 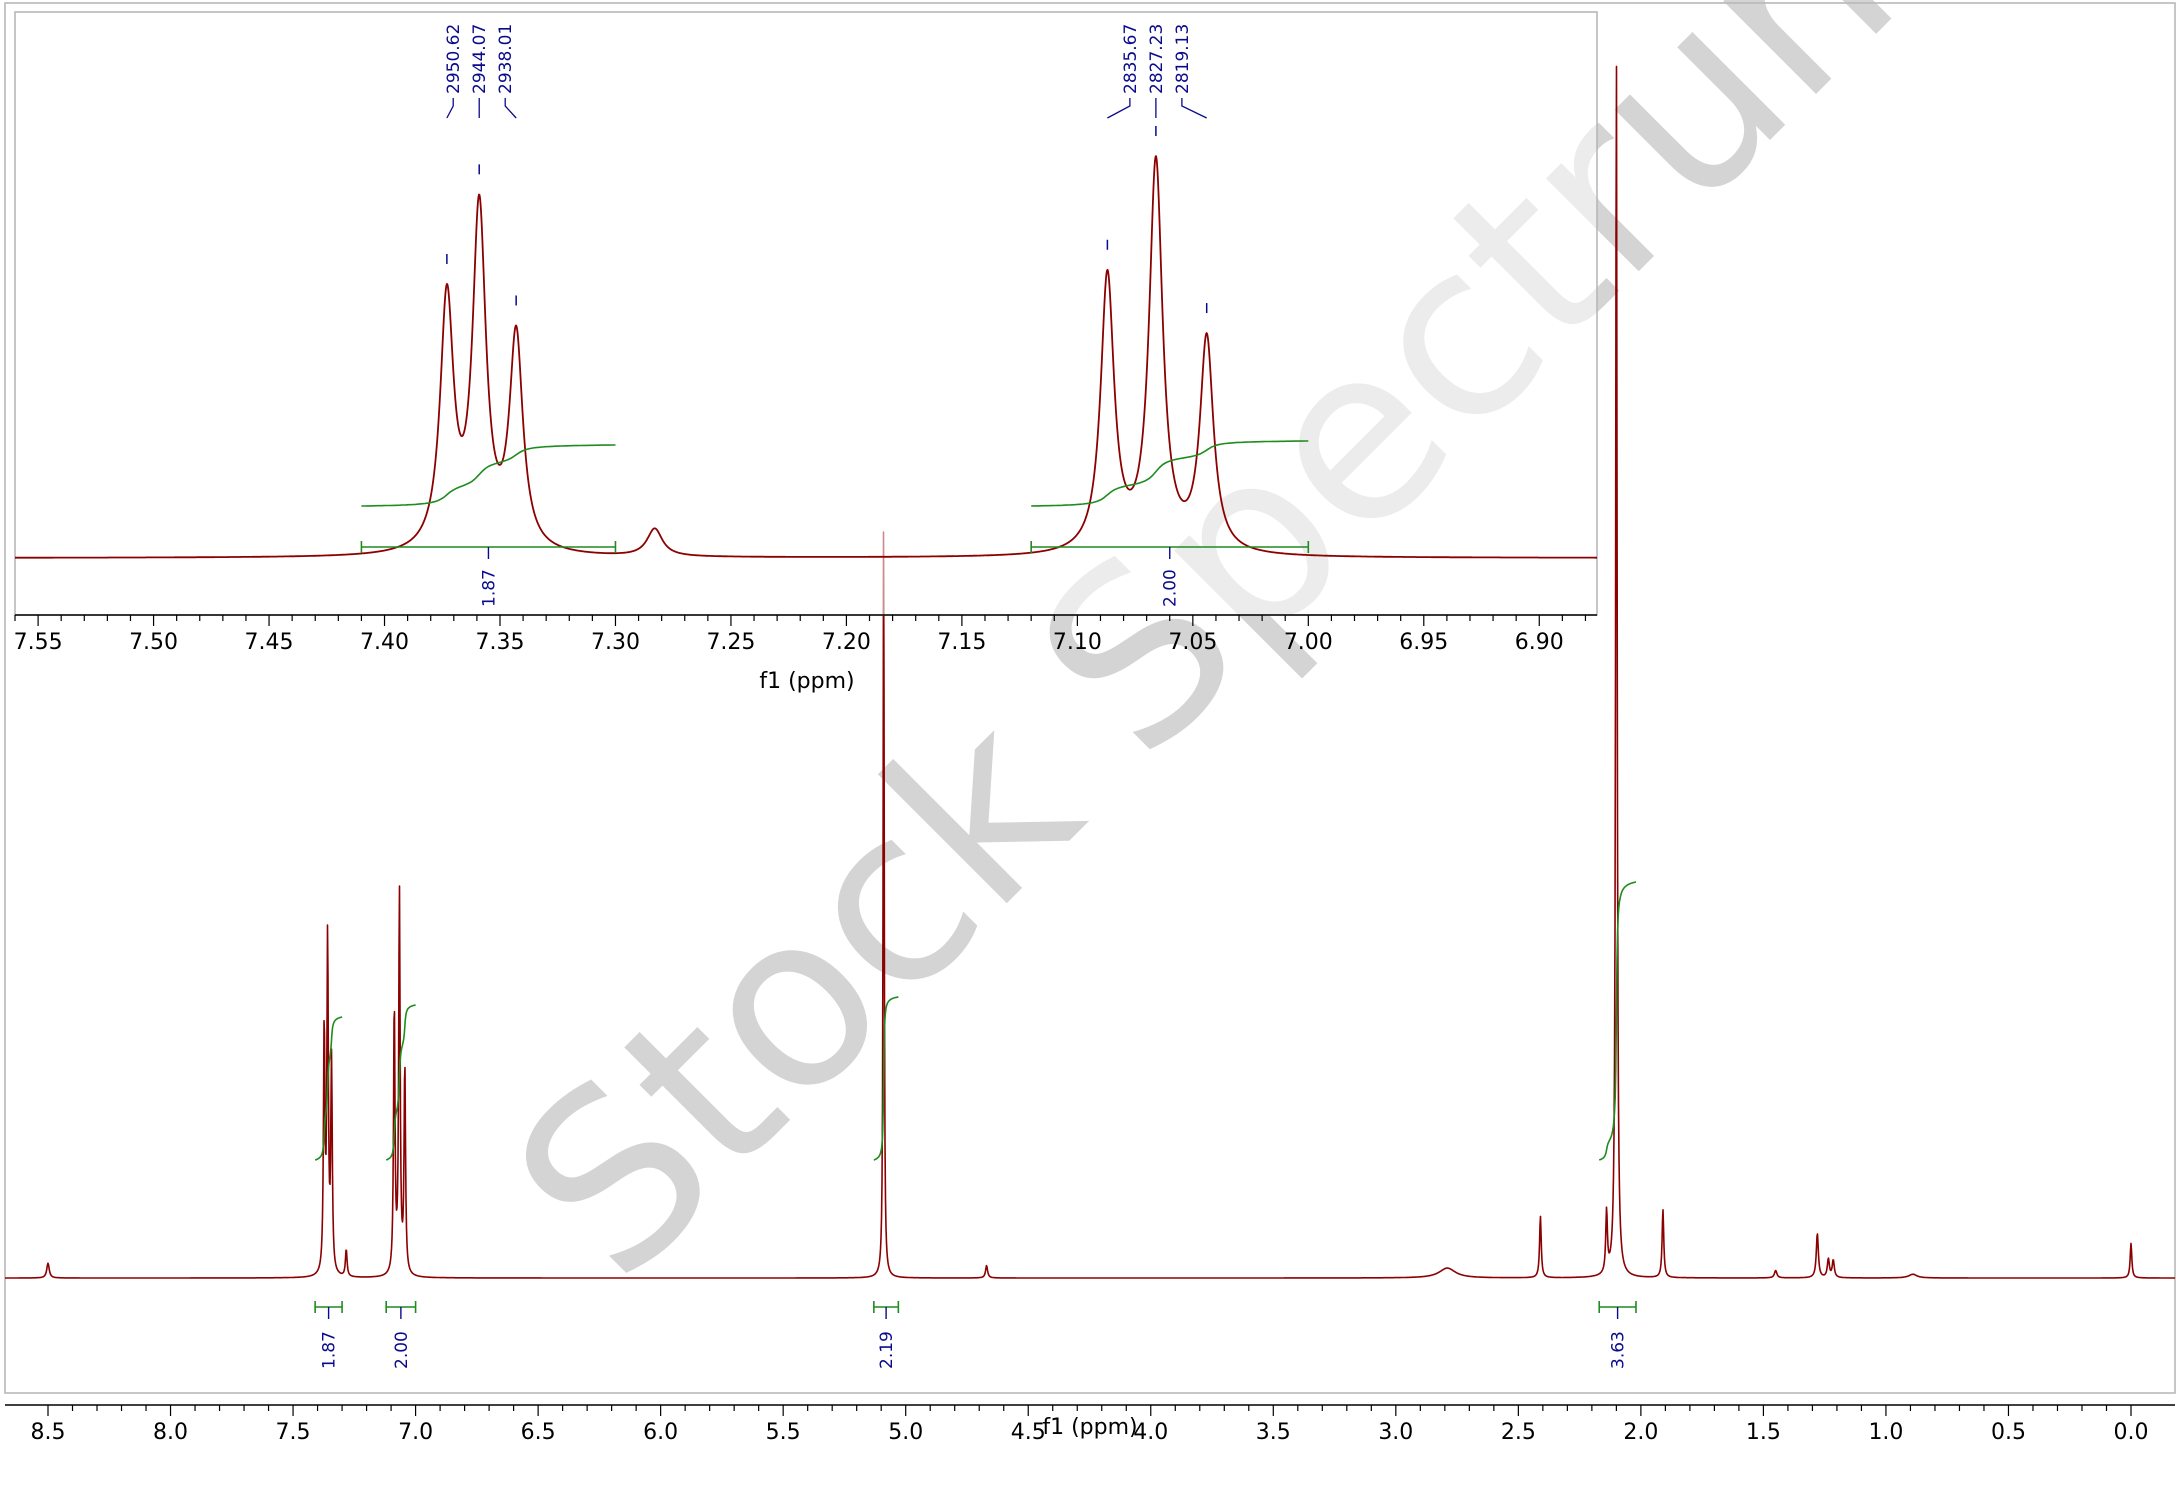 What do you see at coordinates (1183, 59) in the screenshot?
I see `peak-hz-label: 2819.13` at bounding box center [1183, 59].